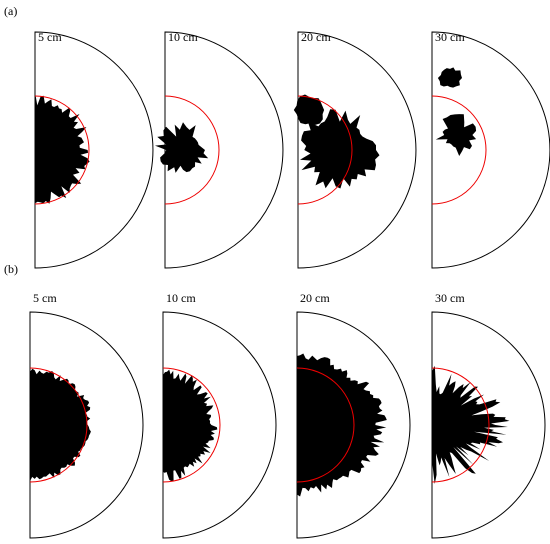 The width and height of the screenshot is (550, 544). What do you see at coordinates (10, 11) in the screenshot?
I see `panel-label: (a)` at bounding box center [10, 11].